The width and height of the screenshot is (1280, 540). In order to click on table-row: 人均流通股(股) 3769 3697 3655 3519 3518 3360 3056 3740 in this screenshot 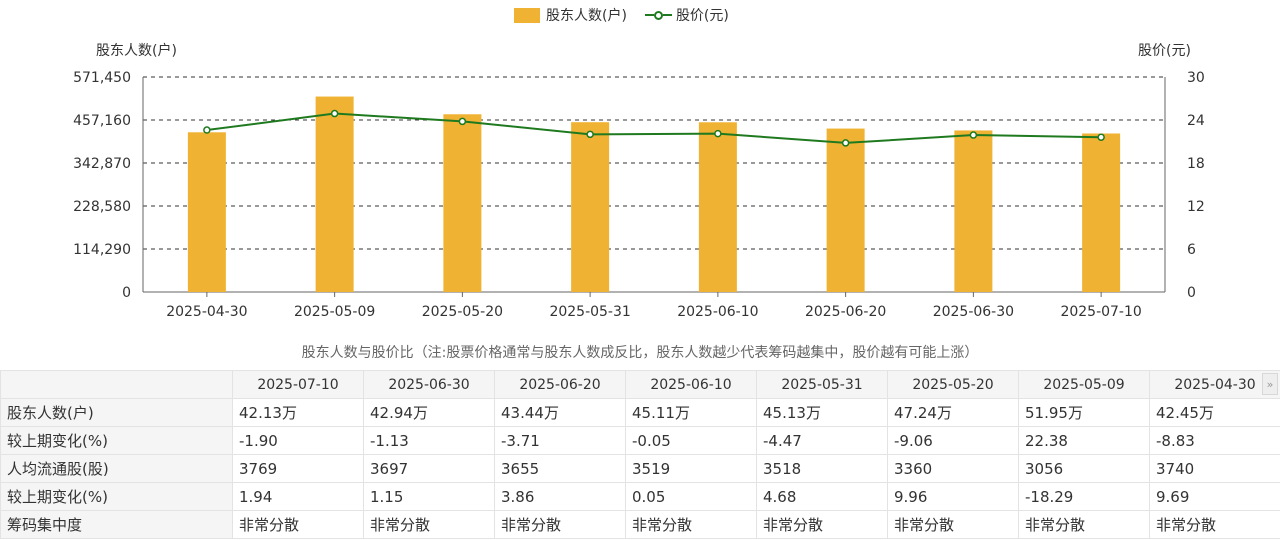, I will do `click(640, 468)`.